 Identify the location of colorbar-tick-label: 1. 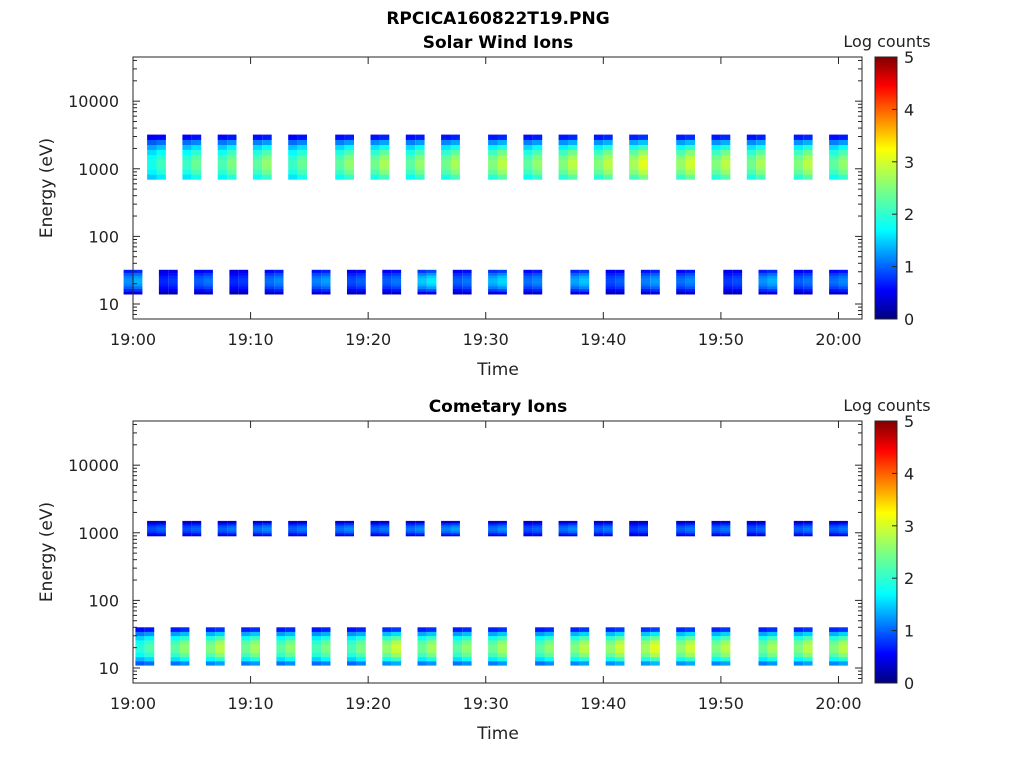
(909, 631).